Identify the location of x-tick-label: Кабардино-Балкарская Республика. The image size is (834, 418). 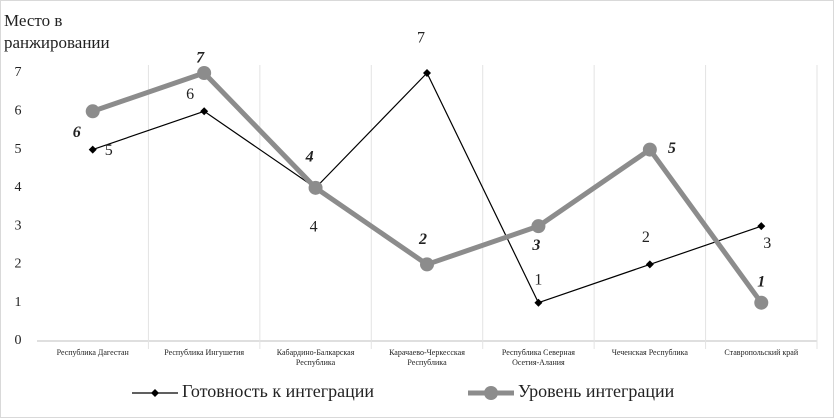
(315, 357).